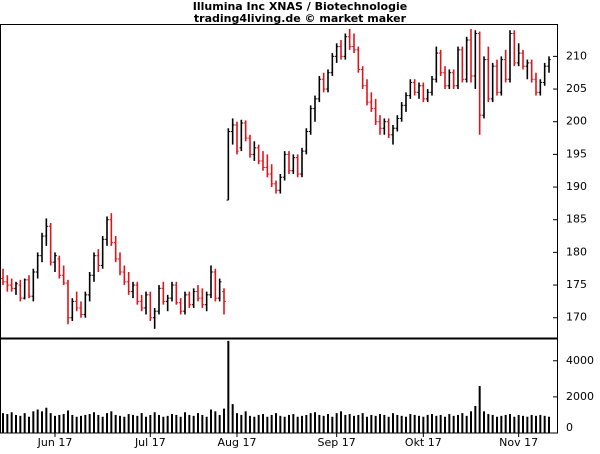 Image resolution: width=600 pixels, height=454 pixels. Describe the element at coordinates (576, 88) in the screenshot. I see `y-tick-label: 205` at that location.